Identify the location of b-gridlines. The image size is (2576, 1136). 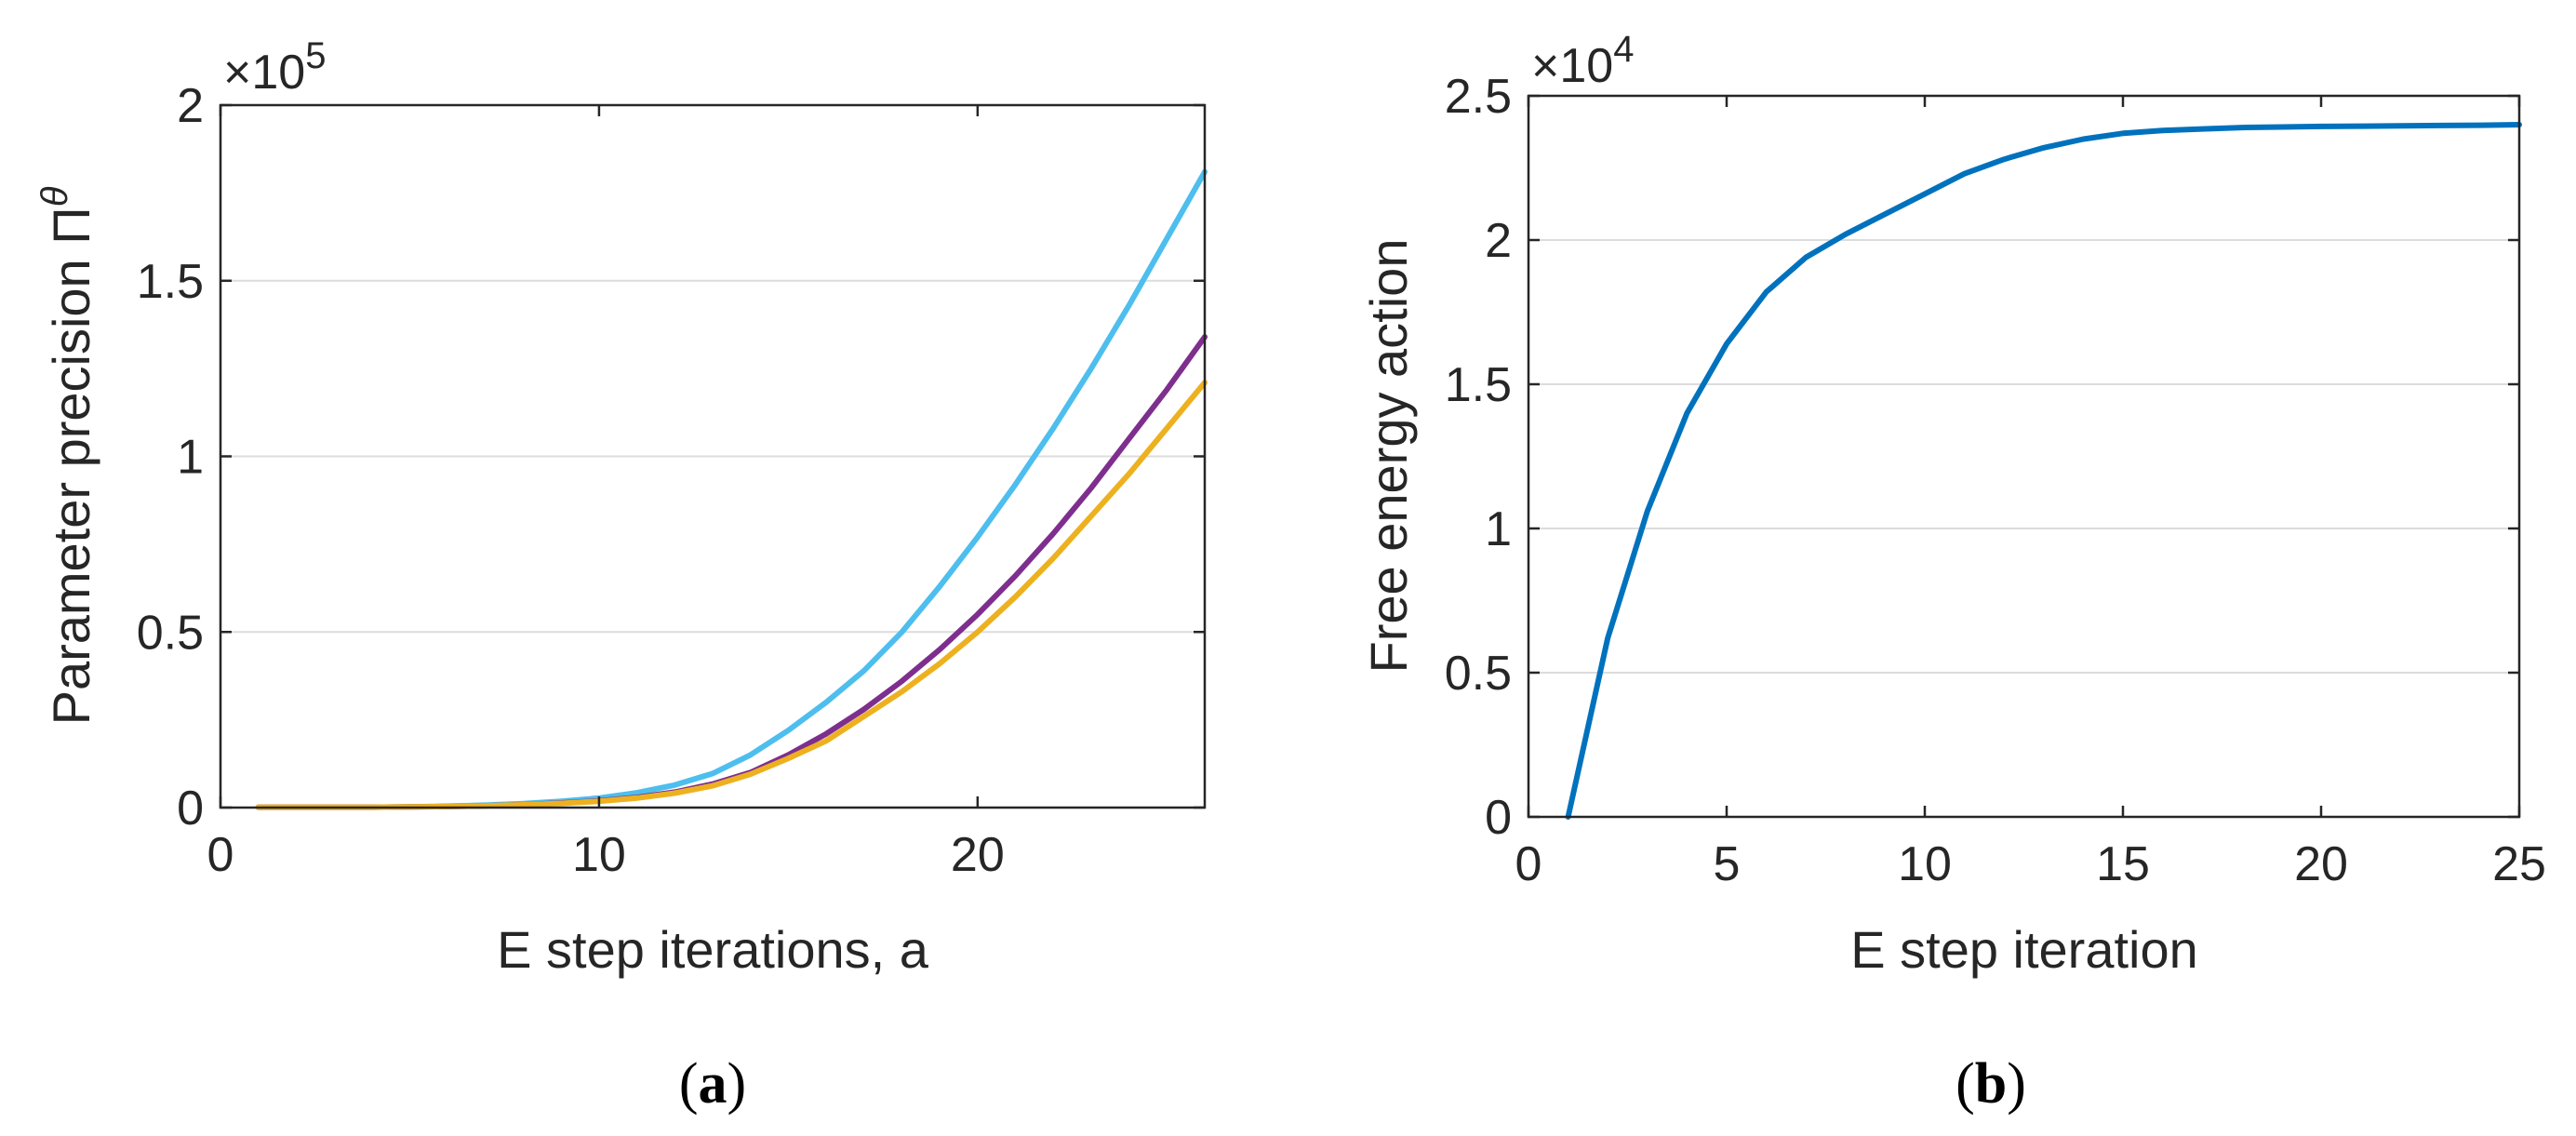
(2023, 456).